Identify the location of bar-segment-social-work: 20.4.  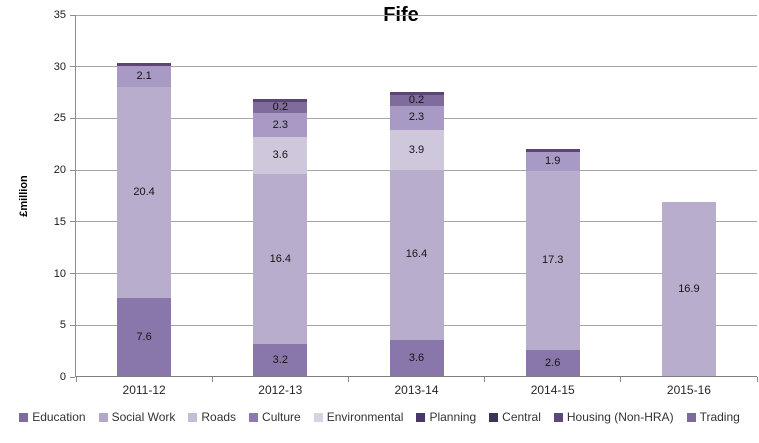
(144, 193).